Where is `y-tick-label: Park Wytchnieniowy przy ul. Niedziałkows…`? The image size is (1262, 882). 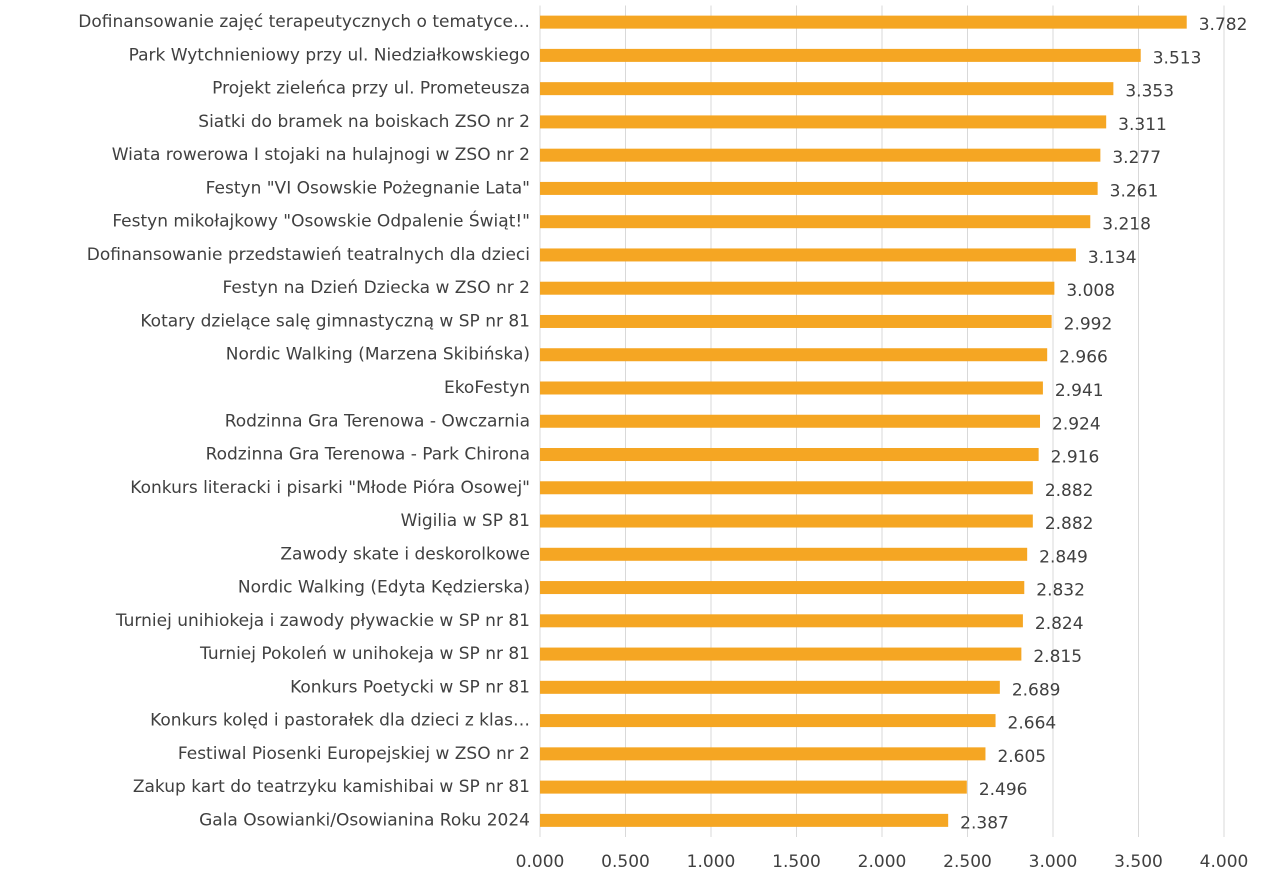 y-tick-label: Park Wytchnieniowy przy ul. Niedziałkows… is located at coordinates (329, 55).